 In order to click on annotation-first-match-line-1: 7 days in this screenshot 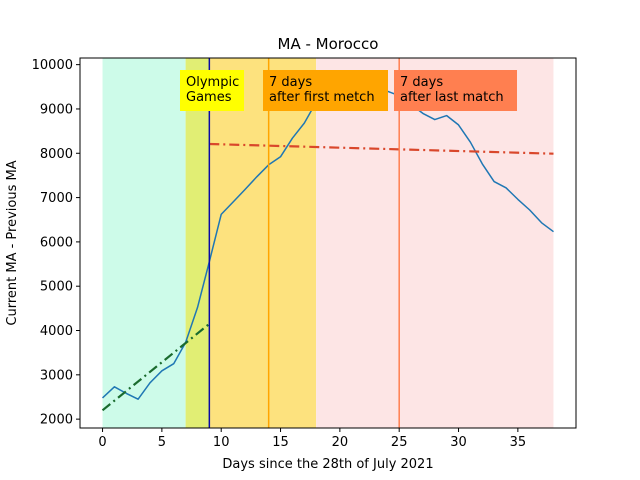, I will do `click(290, 82)`.